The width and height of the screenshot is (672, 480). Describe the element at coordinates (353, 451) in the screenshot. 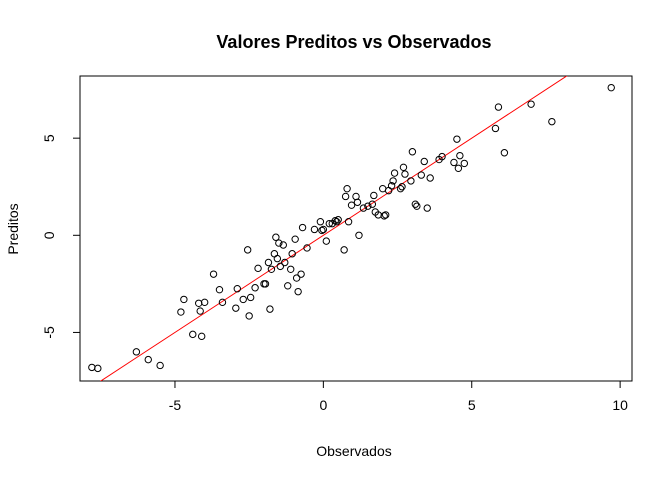

I see `x-axis-label: Observados` at that location.